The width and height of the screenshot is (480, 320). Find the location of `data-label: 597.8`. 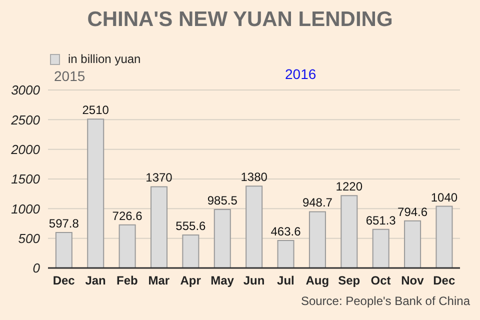

data-label: 597.8 is located at coordinates (64, 223).